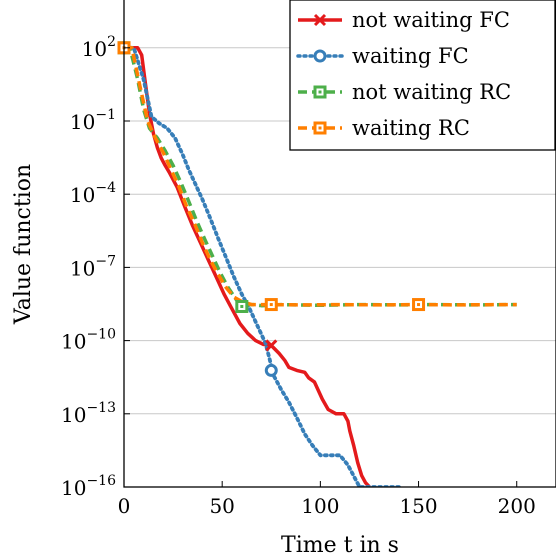  I want to click on legend-label-1: waiting FC, so click(410, 56).